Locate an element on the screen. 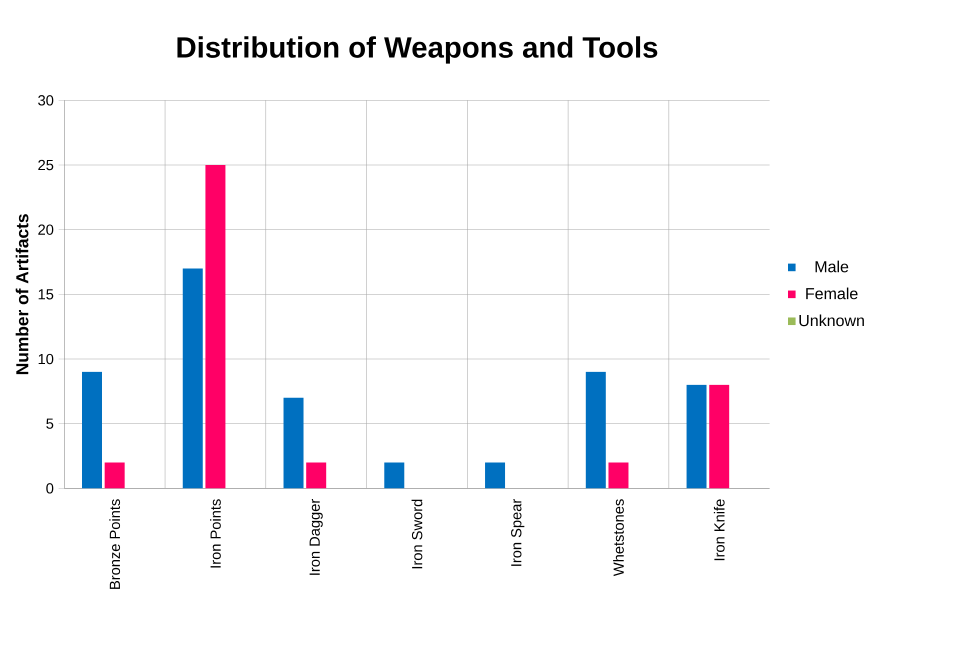  y-axis-title: Number of Artifacts is located at coordinates (22, 294).